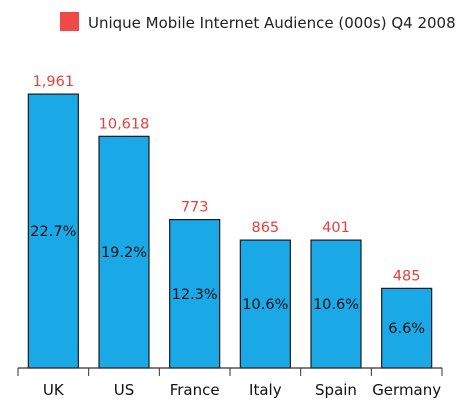 This screenshot has height=410, width=456. I want to click on x-axis-labels: UK US France Italy Spain Germany, so click(242, 390).